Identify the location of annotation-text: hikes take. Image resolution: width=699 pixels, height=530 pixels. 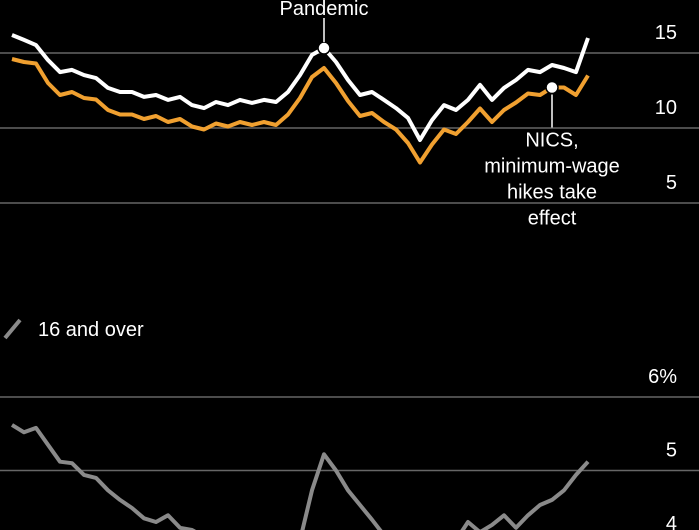
(552, 193).